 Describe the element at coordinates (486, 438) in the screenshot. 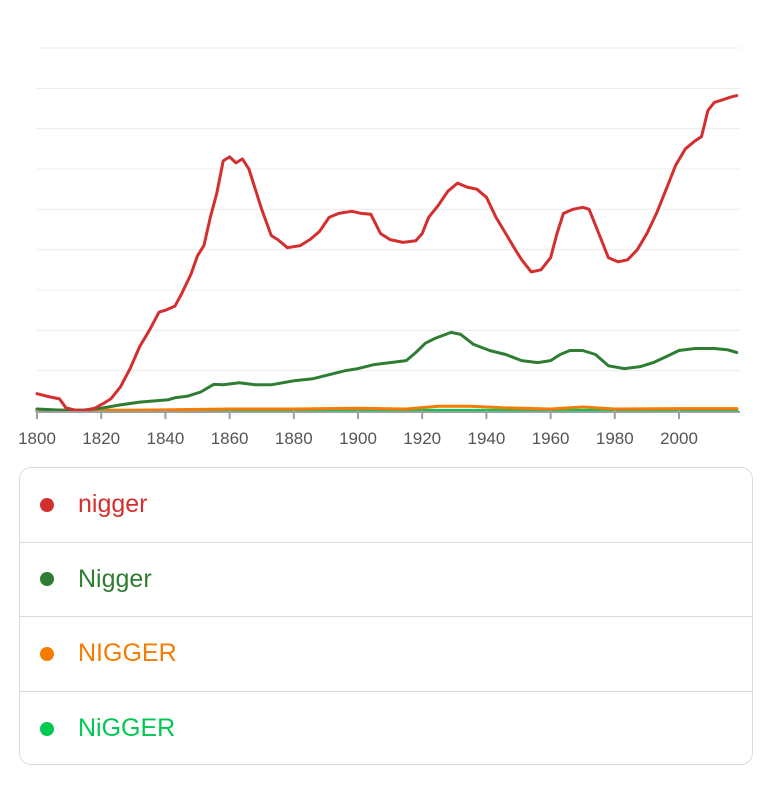

I see `x-tick-label: 1940` at that location.